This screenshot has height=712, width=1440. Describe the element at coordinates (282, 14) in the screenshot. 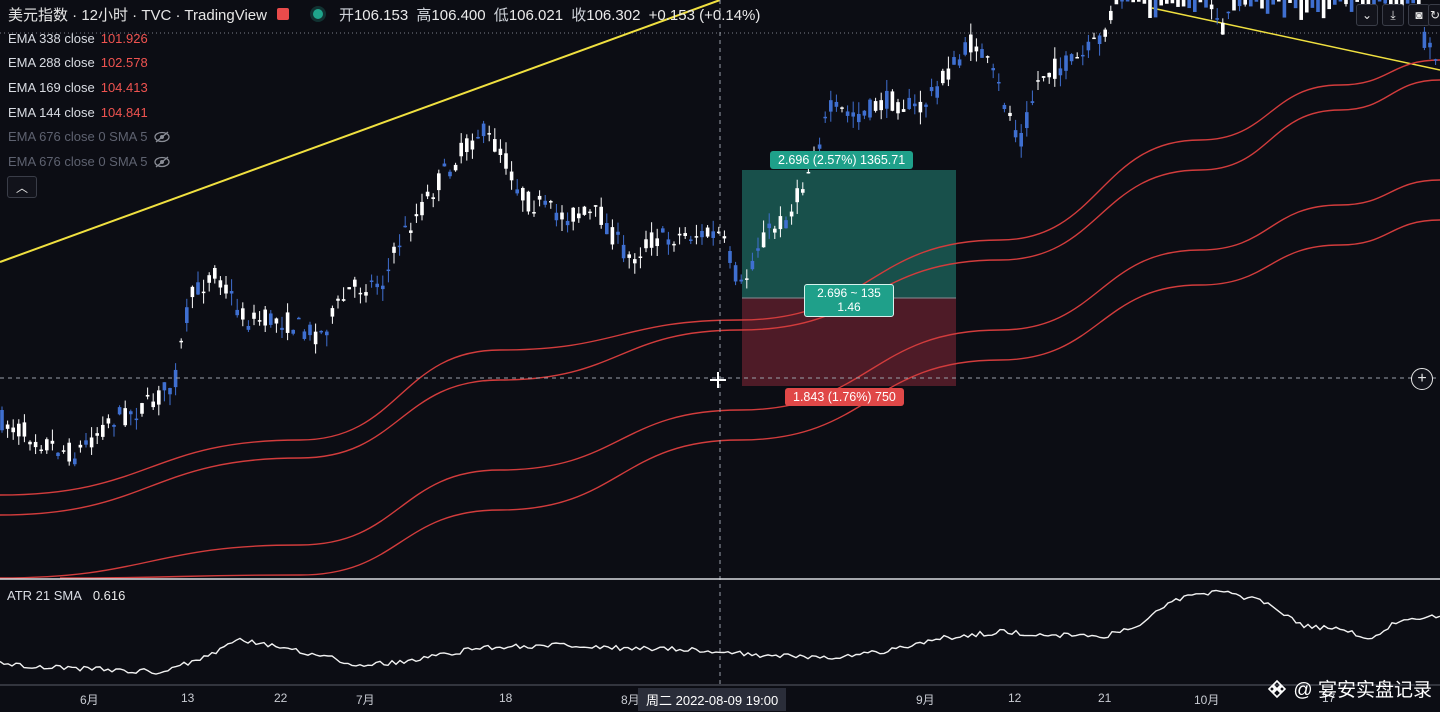

I see `flag-icon` at that location.